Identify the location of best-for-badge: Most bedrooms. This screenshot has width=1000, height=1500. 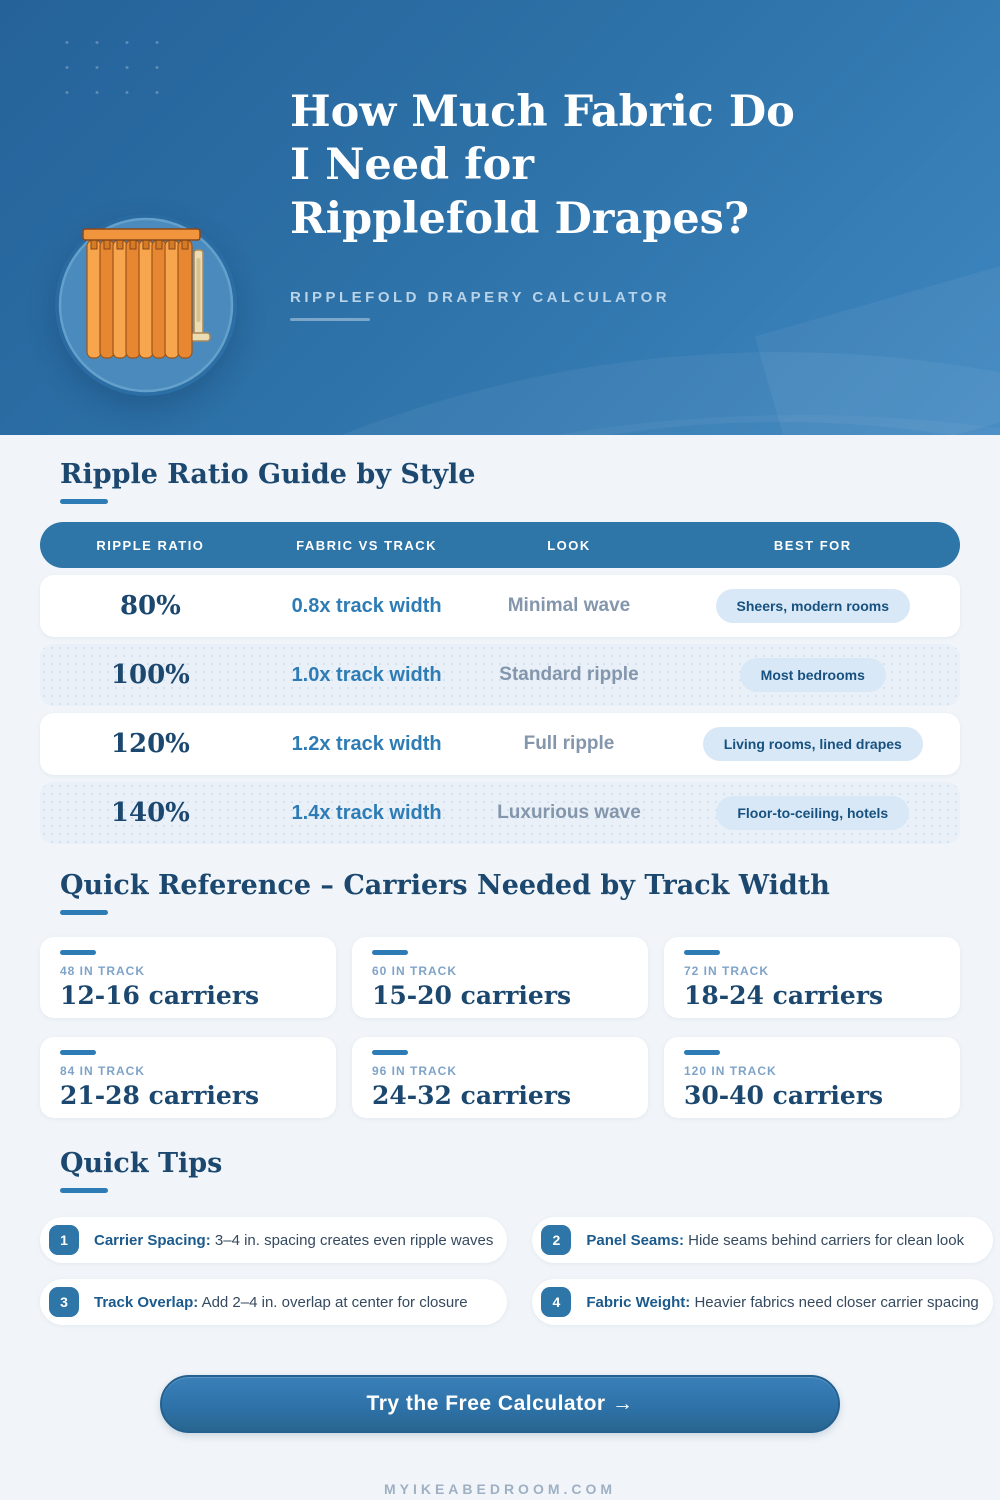
(812, 675).